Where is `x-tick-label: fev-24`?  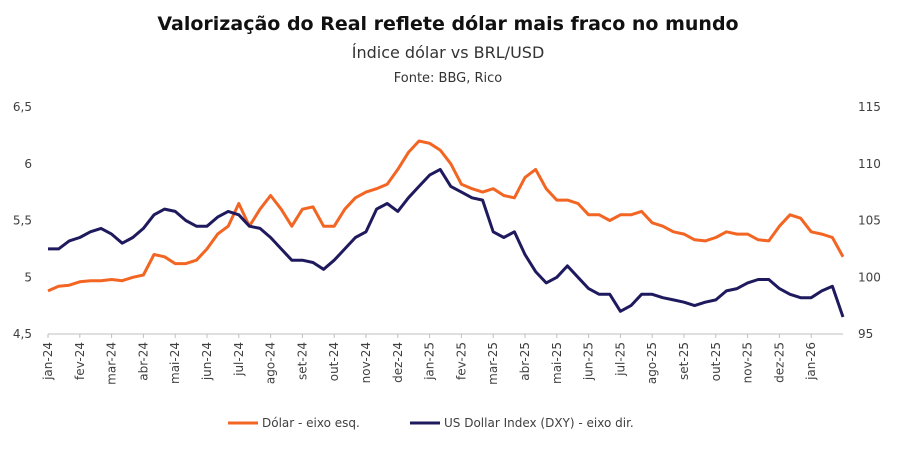 x-tick-label: fev-24 is located at coordinates (80, 361).